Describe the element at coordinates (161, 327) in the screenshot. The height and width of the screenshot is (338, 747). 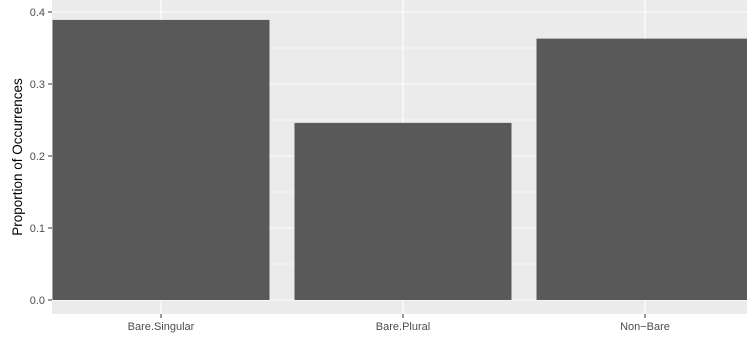
I see `x-tick-label: Bare.Singular` at that location.